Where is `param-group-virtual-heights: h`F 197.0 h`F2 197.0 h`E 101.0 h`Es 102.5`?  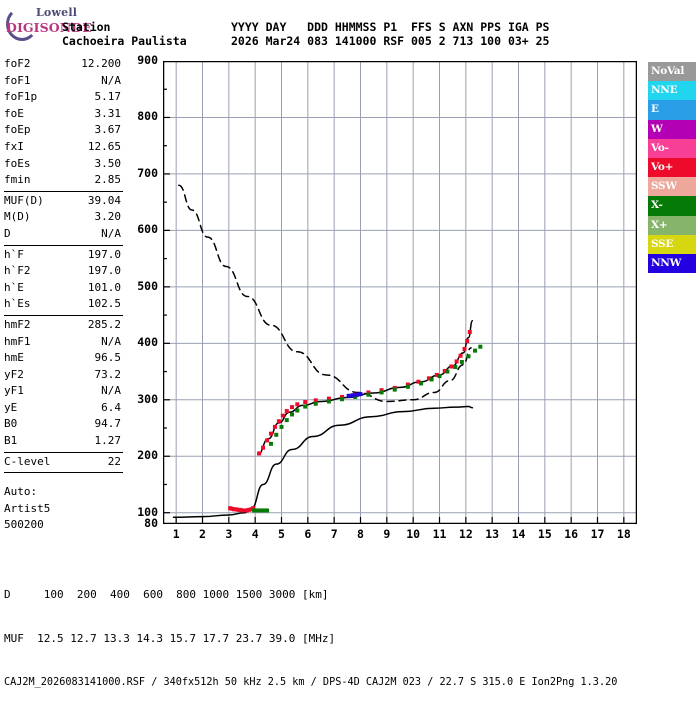 param-group-virtual-heights: h`F 197.0 h`F2 197.0 h`E 101.0 h`Es 102.5 is located at coordinates (63, 281).